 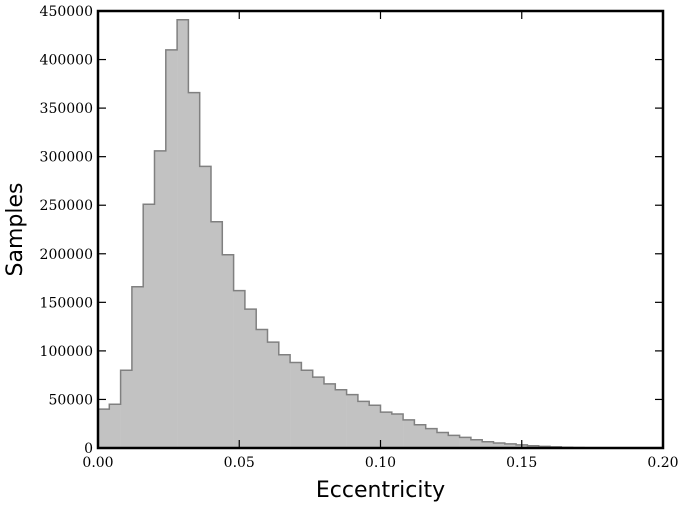 What do you see at coordinates (66, 109) in the screenshot?
I see `y-tick-label: 350000` at bounding box center [66, 109].